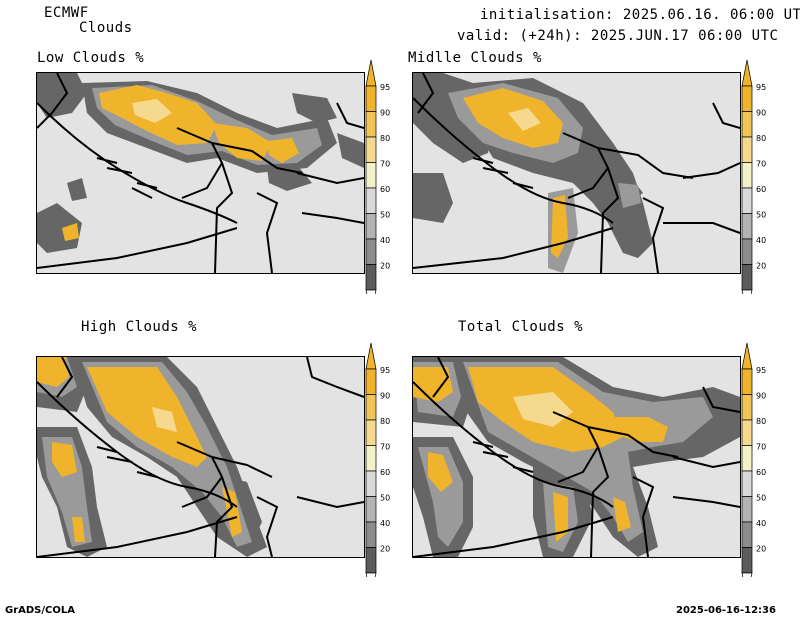 The height and width of the screenshot is (618, 800). What do you see at coordinates (521, 327) in the screenshot?
I see `panel-title-total: Total Clouds %` at bounding box center [521, 327].